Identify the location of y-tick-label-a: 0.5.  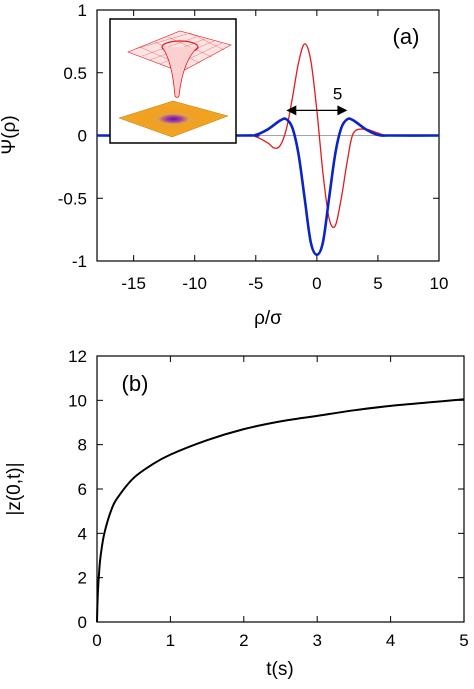
(75, 73).